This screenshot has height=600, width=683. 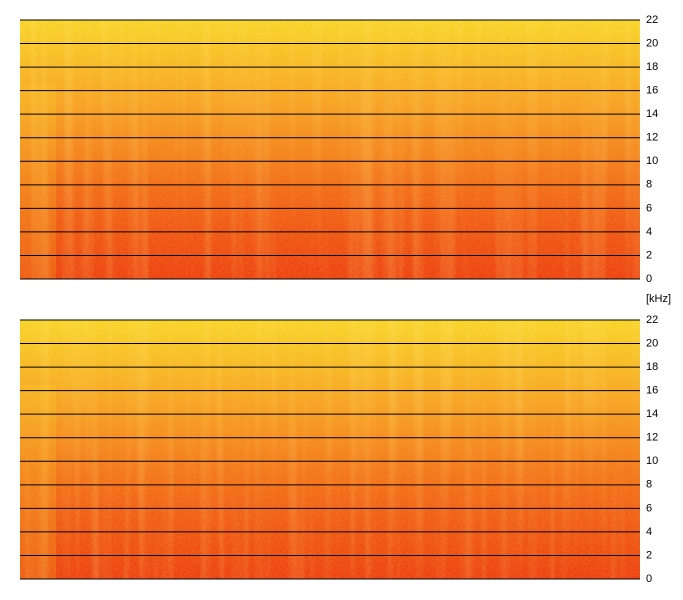 What do you see at coordinates (658, 299) in the screenshot?
I see `y-axis-label: [kHz]` at bounding box center [658, 299].